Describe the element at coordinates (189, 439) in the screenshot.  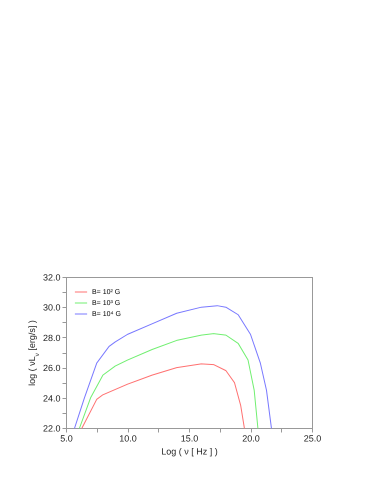
I see `x-tick-label: 15.0` at that location.